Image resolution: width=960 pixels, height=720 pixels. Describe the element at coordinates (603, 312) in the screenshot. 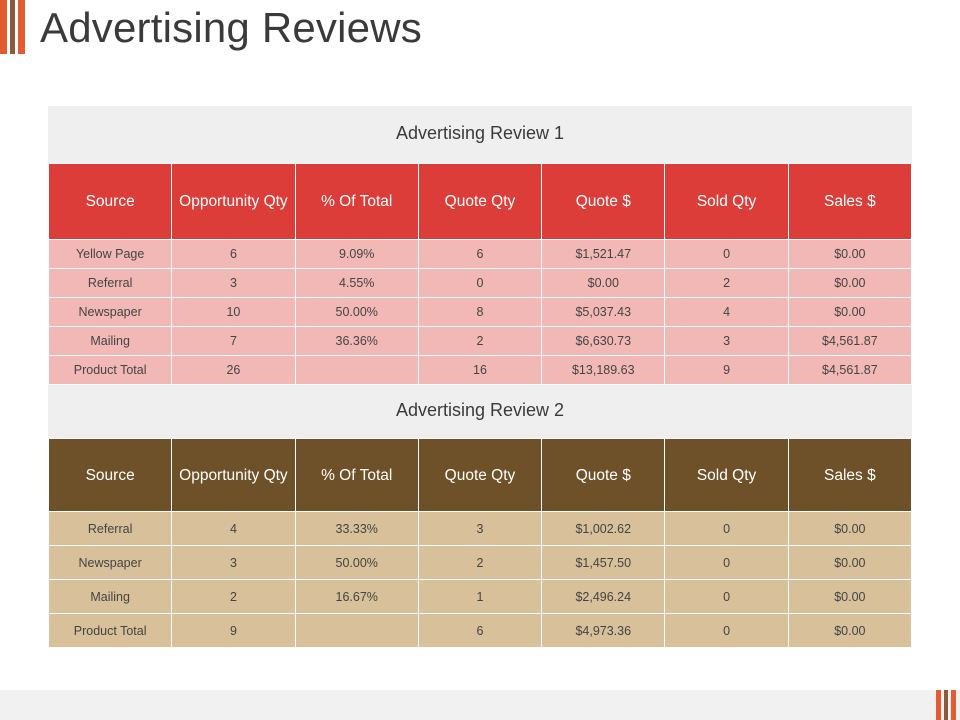

I see `table-cell: $5,037.43` at that location.